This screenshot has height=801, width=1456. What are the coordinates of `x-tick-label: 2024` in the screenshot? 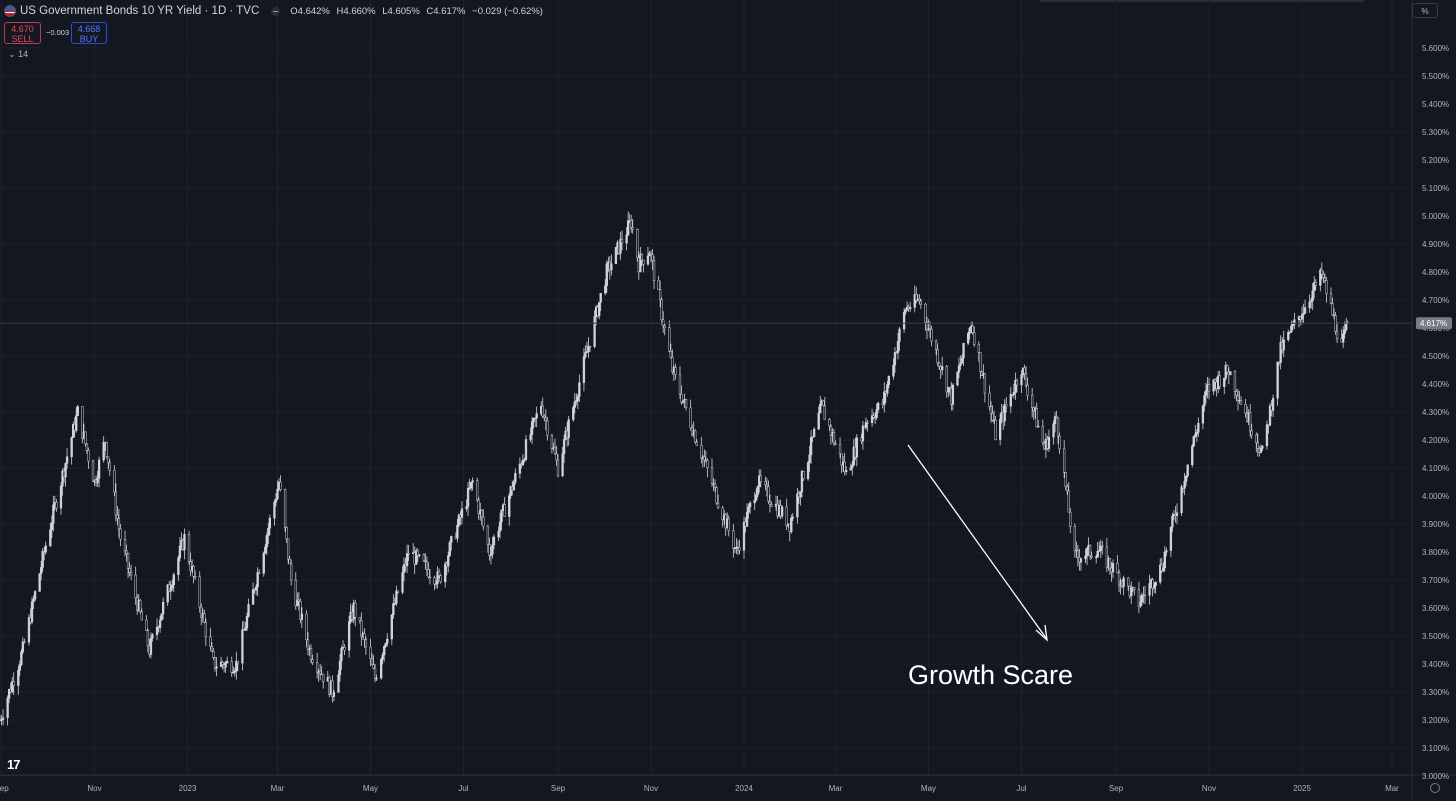 It's located at (744, 788).